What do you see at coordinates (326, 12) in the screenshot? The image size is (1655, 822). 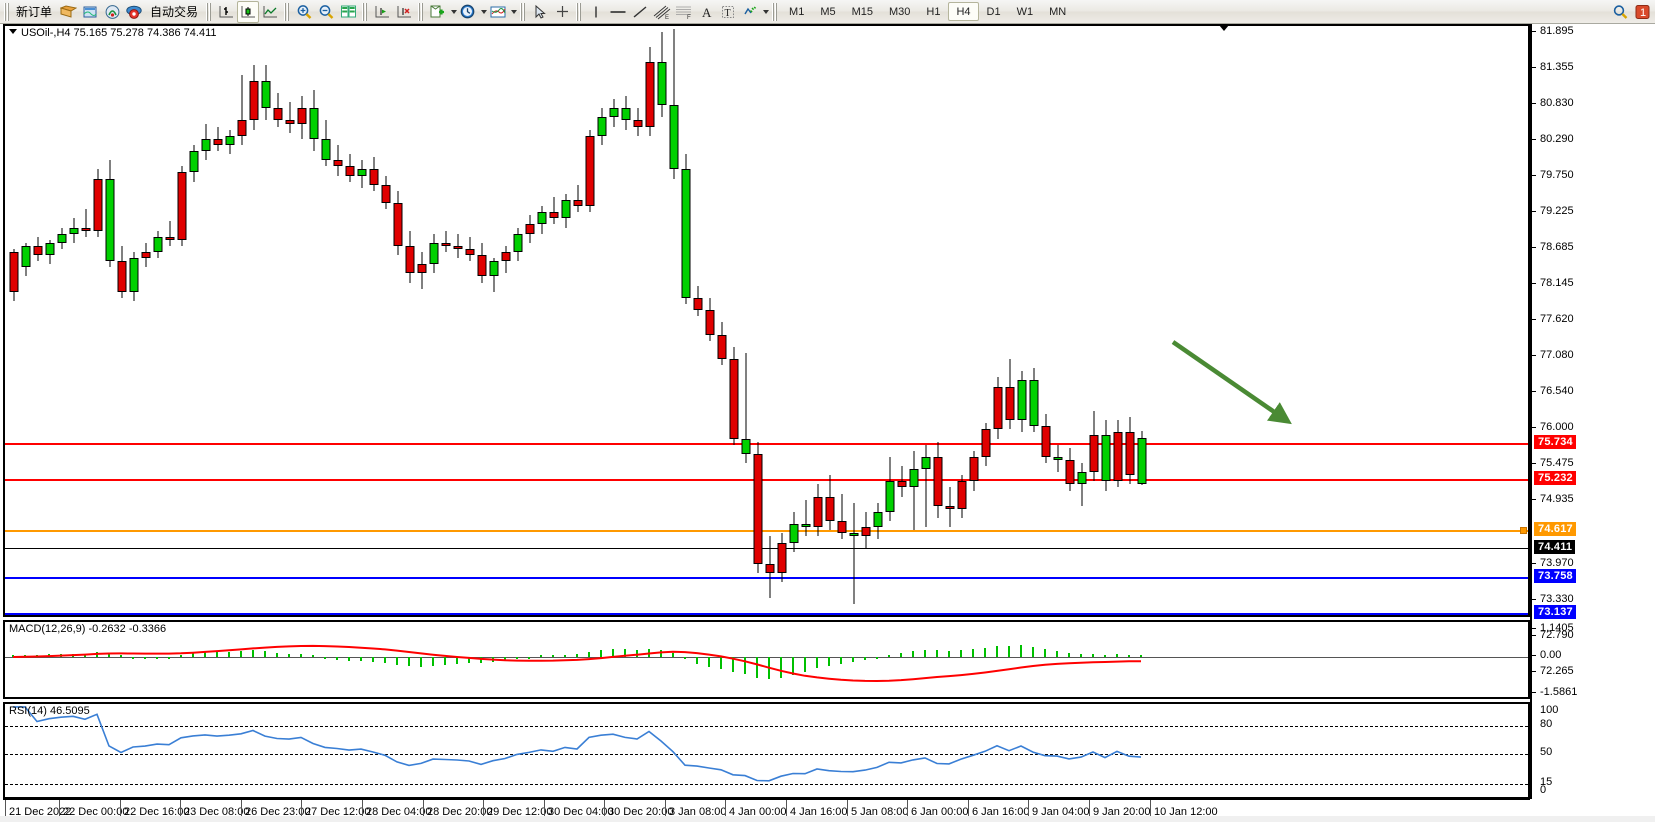 I see `zoom-out-icon` at bounding box center [326, 12].